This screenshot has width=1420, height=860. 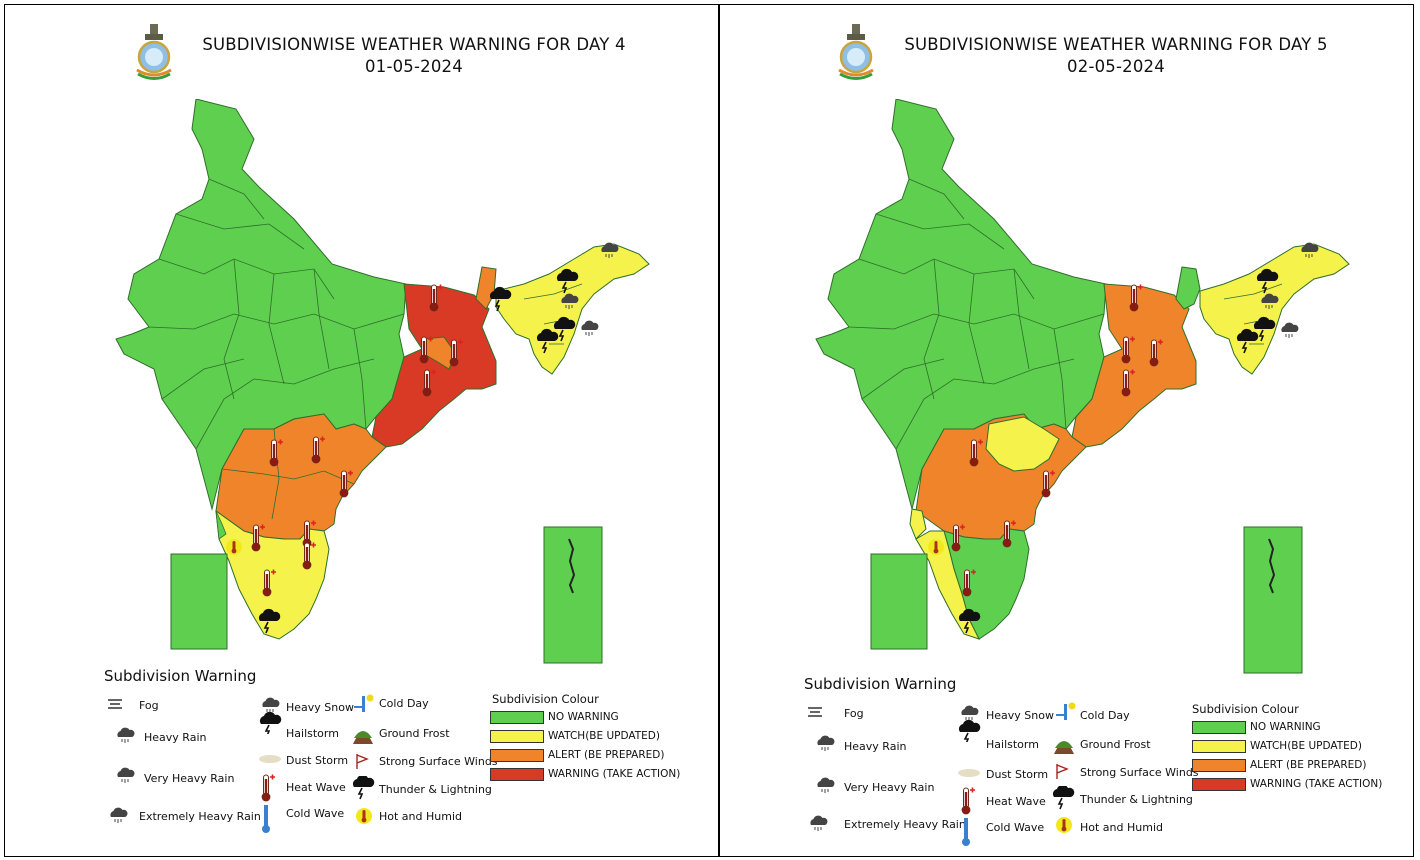 I want to click on panel-date: 01-05-2024, so click(x=414, y=66).